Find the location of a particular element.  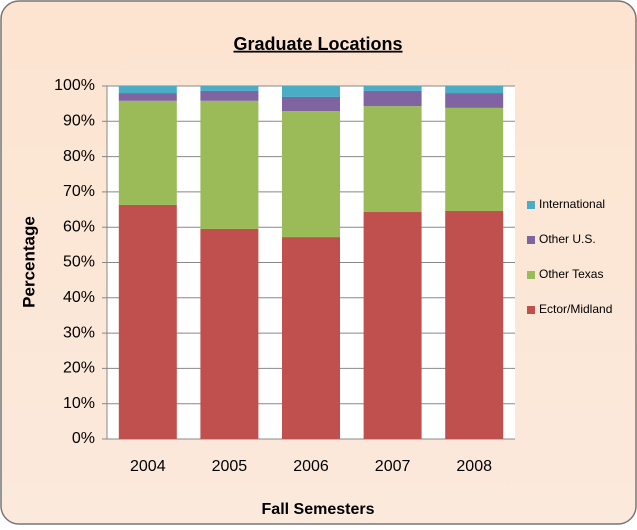

y-tick-label: 50% is located at coordinates (79, 262).